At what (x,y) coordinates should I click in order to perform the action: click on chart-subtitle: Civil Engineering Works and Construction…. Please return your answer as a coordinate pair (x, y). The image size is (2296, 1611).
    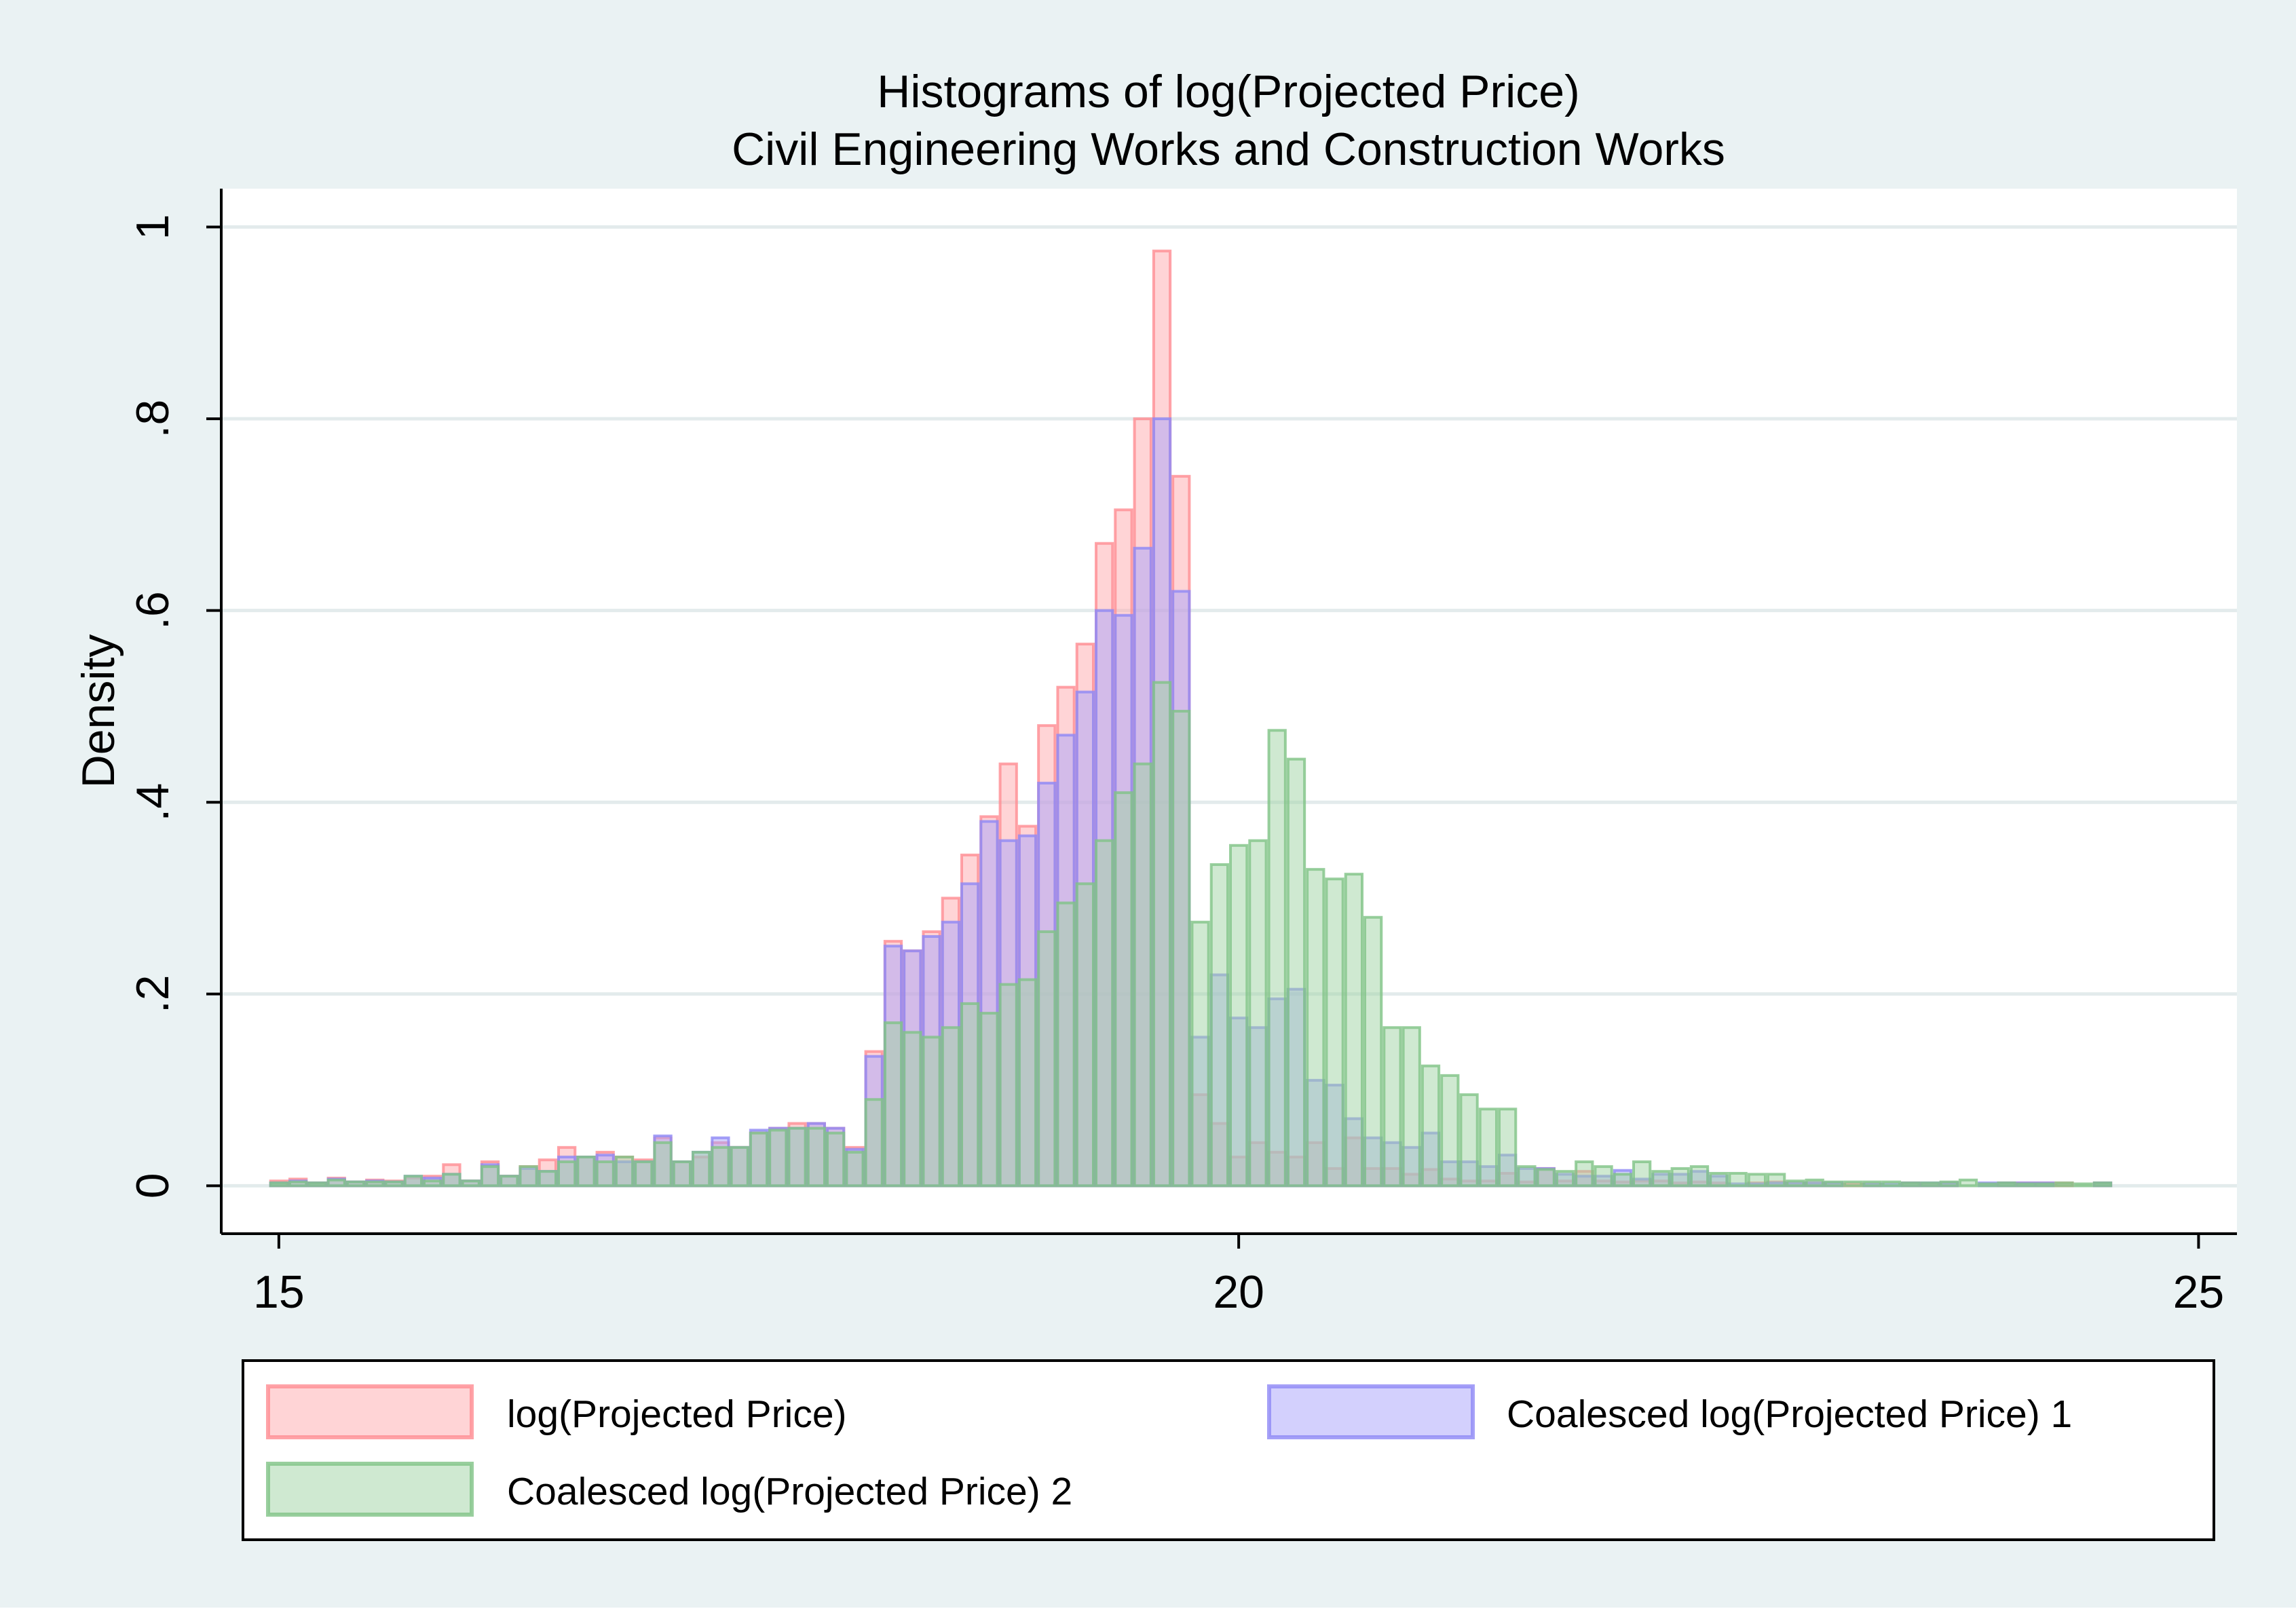
    Looking at the image, I should click on (1228, 149).